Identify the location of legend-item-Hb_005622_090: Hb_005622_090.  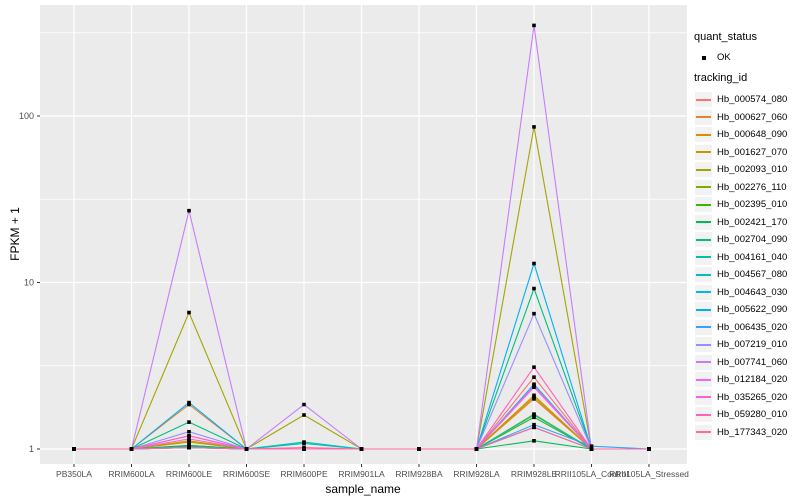
(741, 309).